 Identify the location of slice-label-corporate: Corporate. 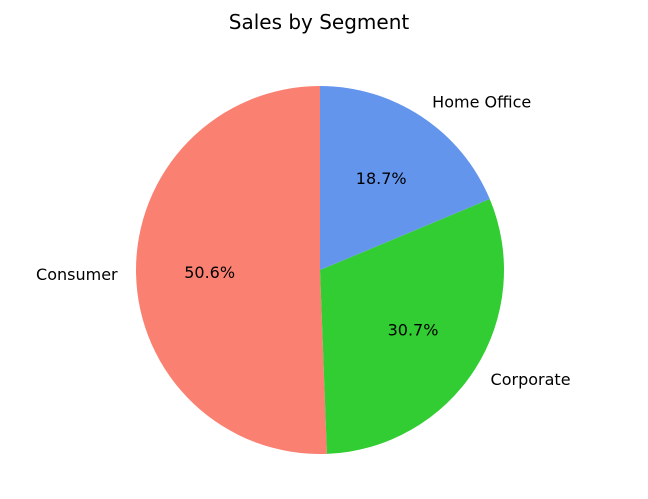
(531, 379).